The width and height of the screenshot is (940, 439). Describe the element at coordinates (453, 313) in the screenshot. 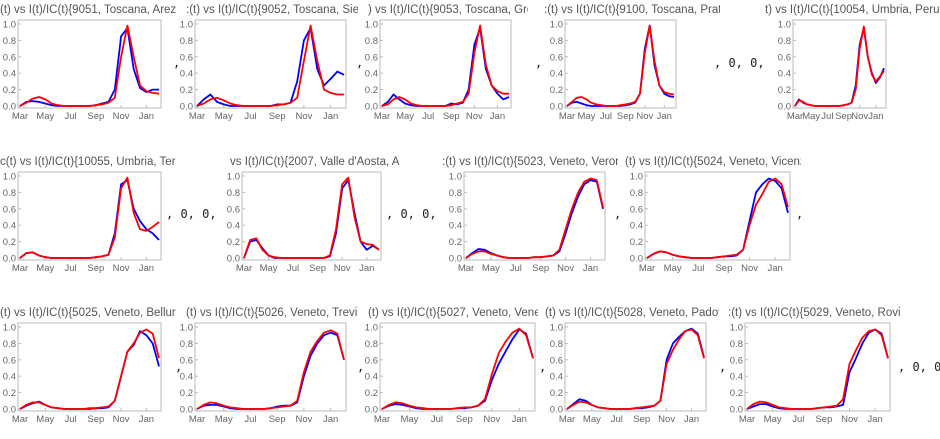

I see `plot-title: (t) vs I(t)/IC(t){5027, Veneto, Venez` at that location.